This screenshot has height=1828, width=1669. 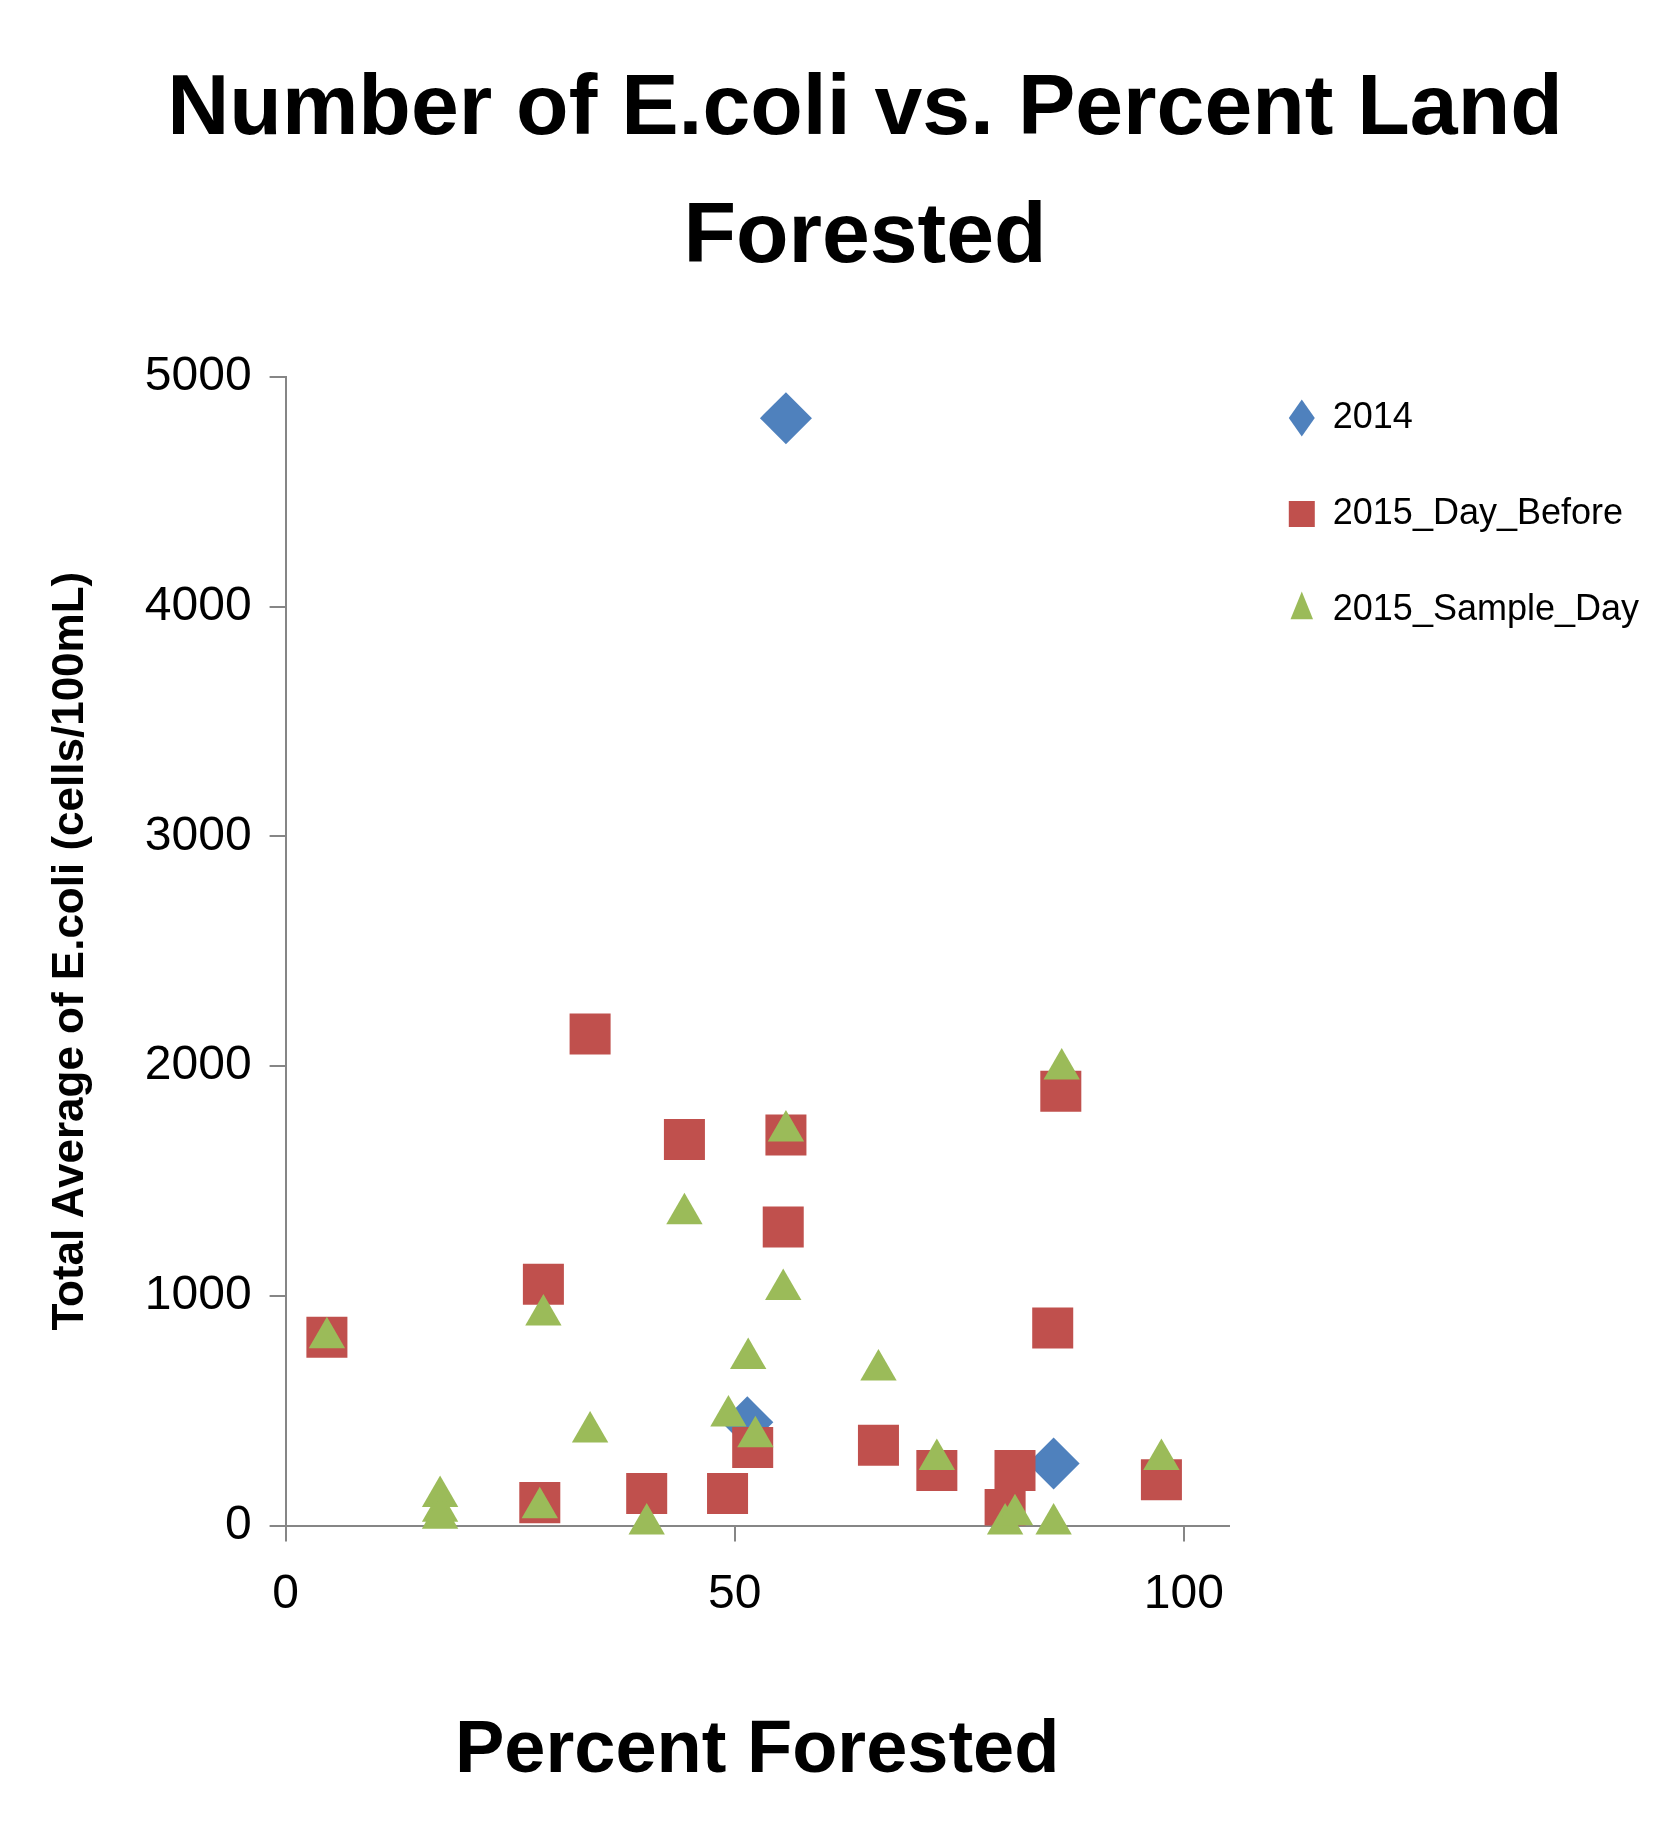 I want to click on y-tick-label: 4000, so click(x=198, y=603).